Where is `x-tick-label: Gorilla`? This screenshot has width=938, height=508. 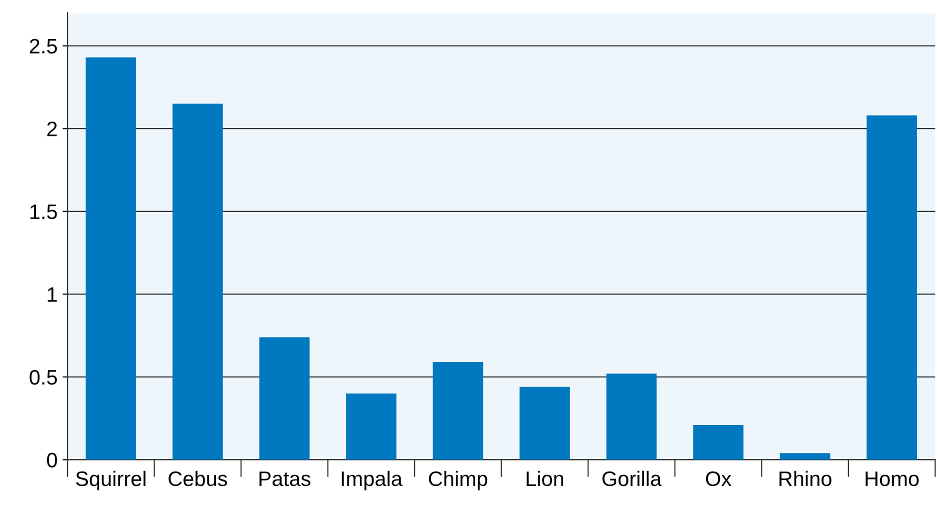 x-tick-label: Gorilla is located at coordinates (632, 478).